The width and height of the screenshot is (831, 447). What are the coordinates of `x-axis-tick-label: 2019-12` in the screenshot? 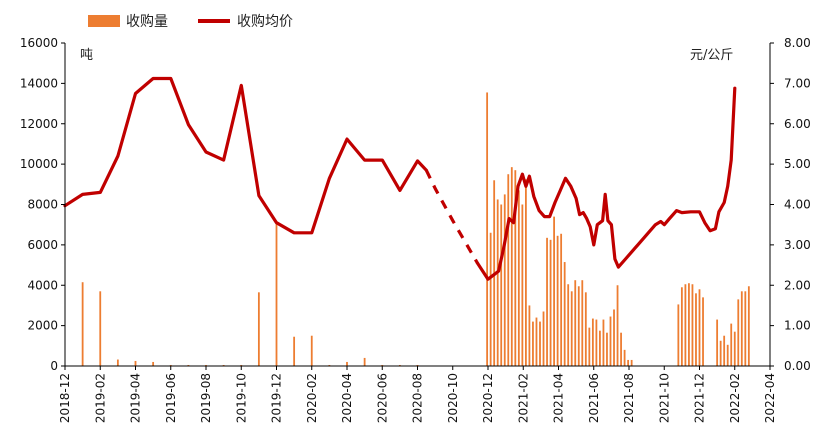 It's located at (277, 398).